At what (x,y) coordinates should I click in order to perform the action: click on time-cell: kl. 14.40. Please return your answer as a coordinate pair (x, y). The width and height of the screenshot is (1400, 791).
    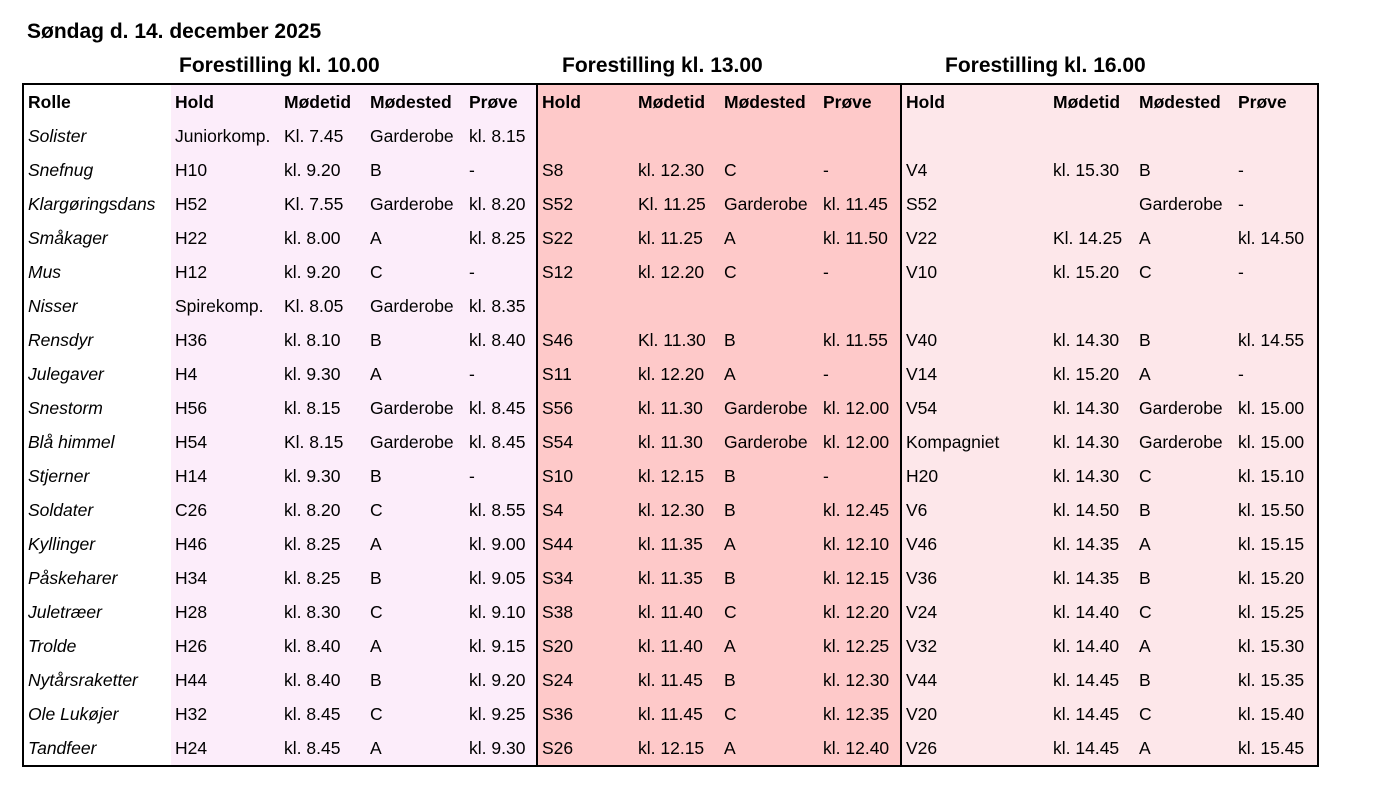
    Looking at the image, I should click on (1092, 646).